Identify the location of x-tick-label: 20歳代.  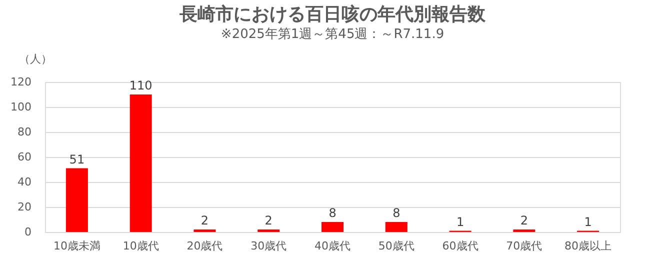
(204, 246).